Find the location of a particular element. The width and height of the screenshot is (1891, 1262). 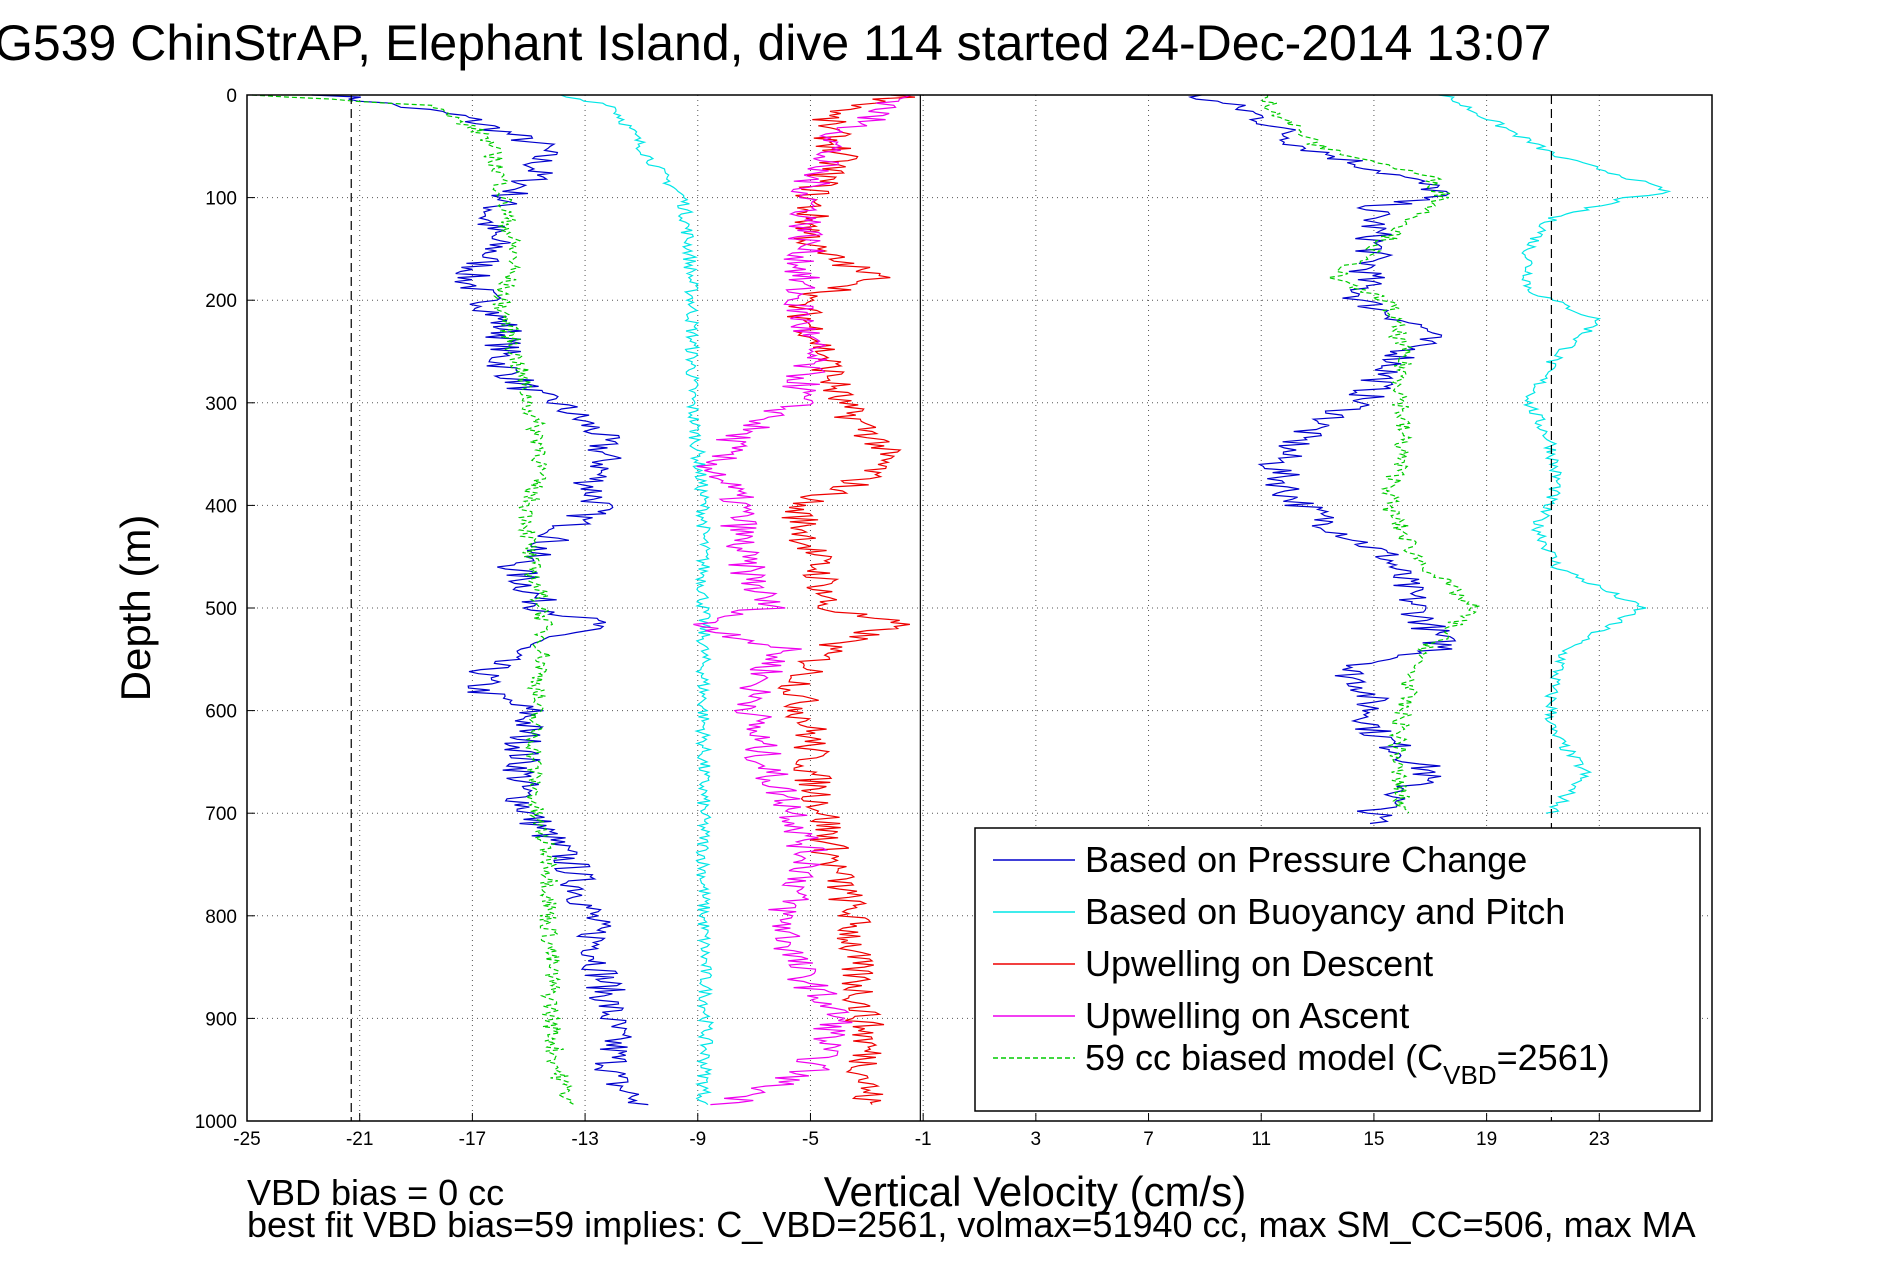

y-tick-label: 700 is located at coordinates (221, 814).